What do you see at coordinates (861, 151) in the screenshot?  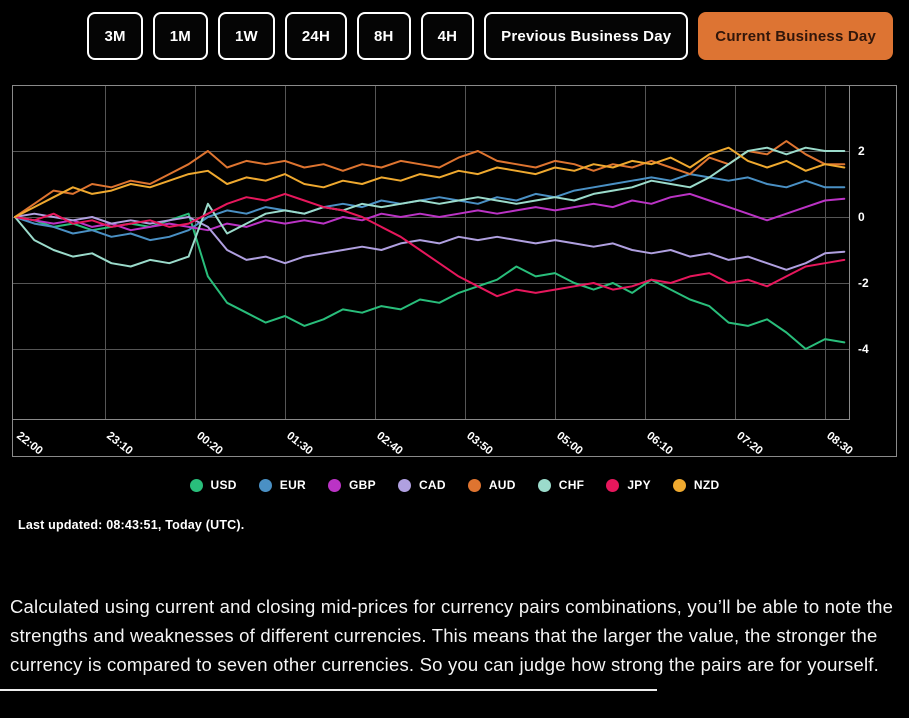 I see `y-axis-tick-label: 2` at bounding box center [861, 151].